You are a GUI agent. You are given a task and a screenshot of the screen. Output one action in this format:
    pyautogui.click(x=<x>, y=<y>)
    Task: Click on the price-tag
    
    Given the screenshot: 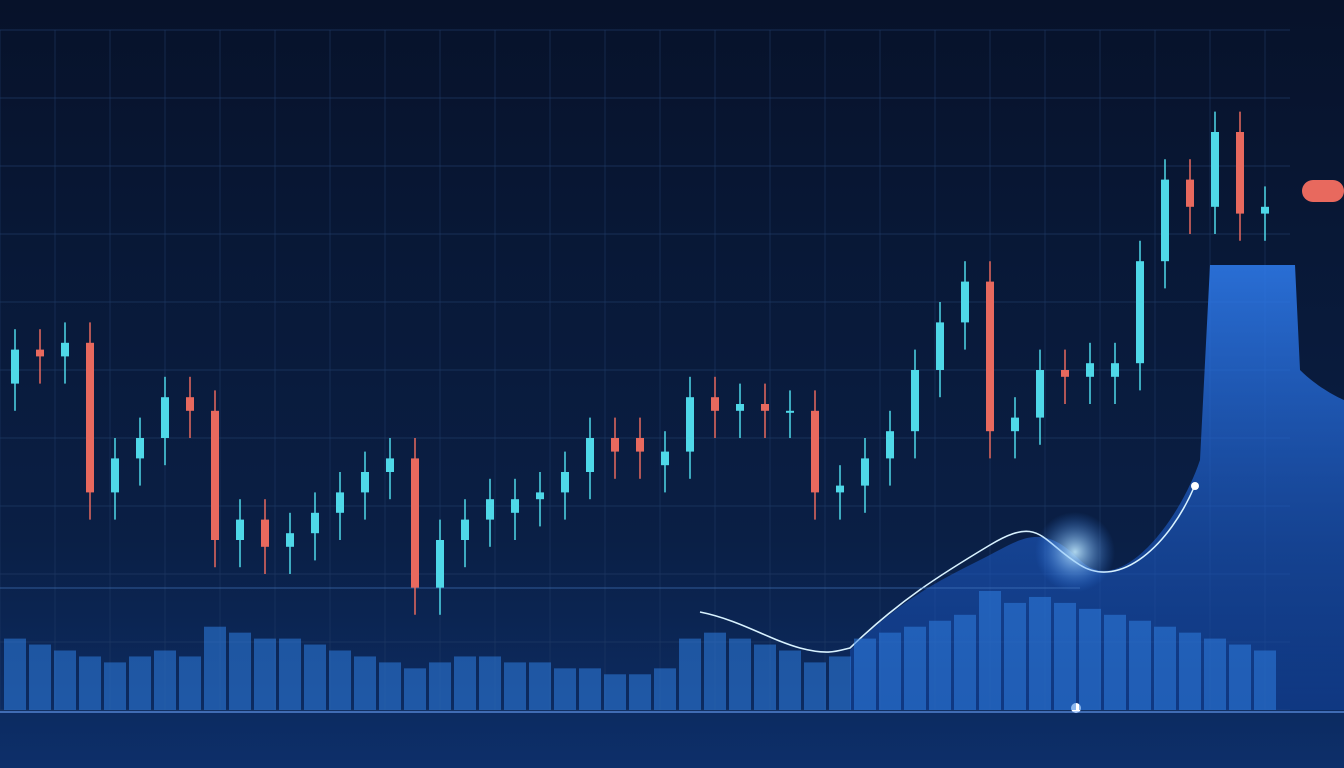 What is the action you would take?
    pyautogui.click(x=1323, y=191)
    